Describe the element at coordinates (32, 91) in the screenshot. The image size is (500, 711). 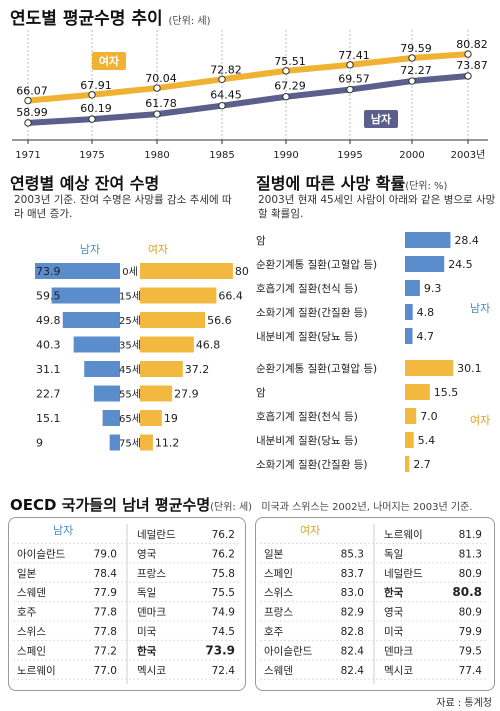
I see `data-label: 66.07` at that location.